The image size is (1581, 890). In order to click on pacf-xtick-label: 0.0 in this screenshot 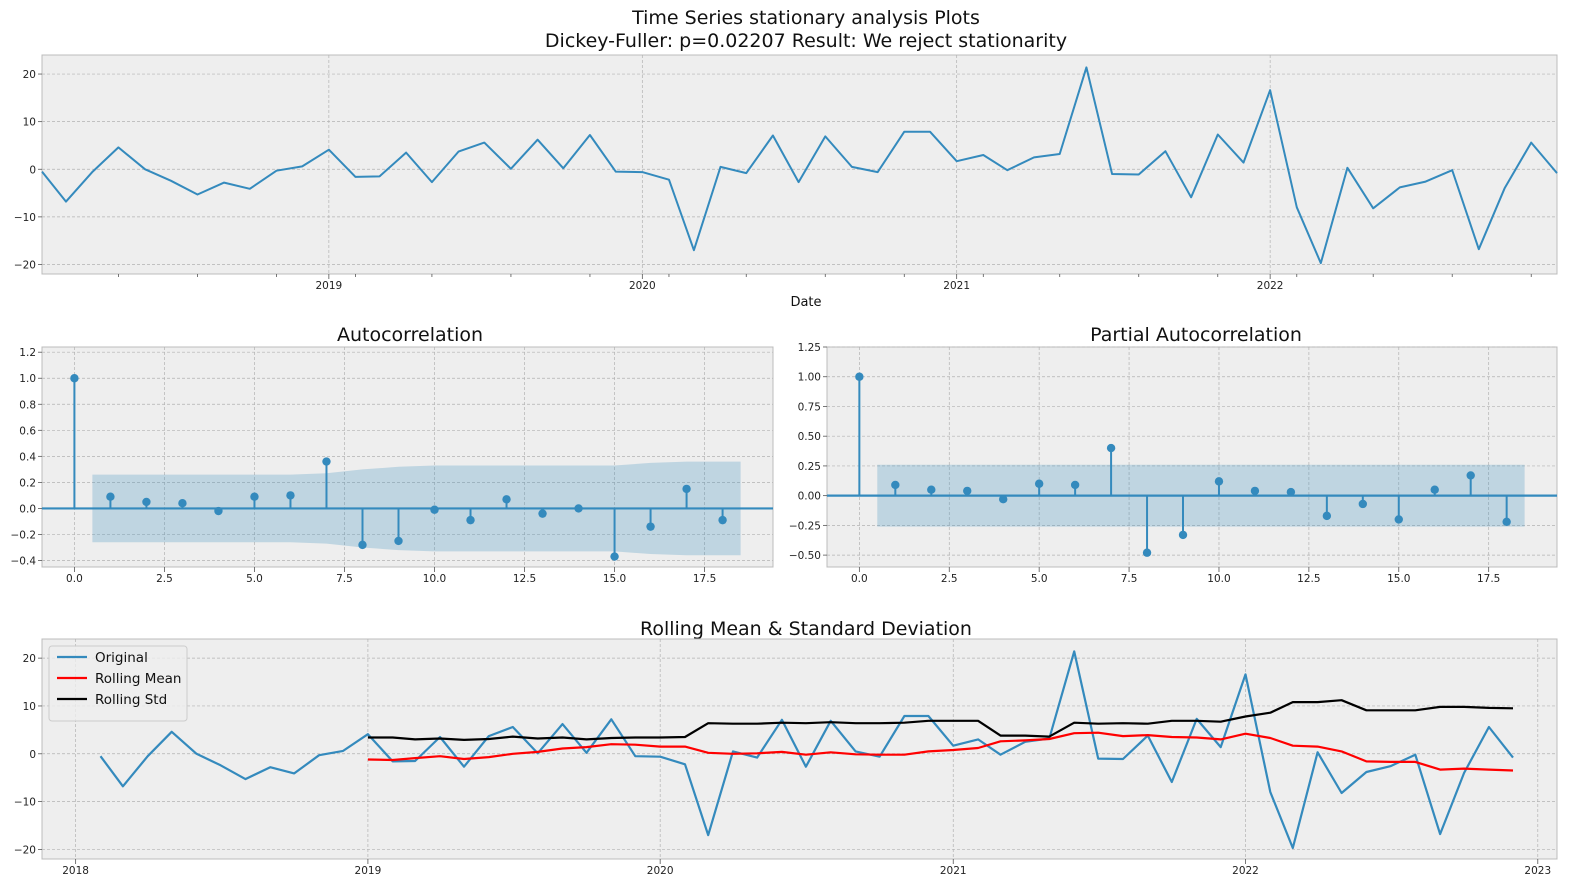, I will do `click(859, 579)`.